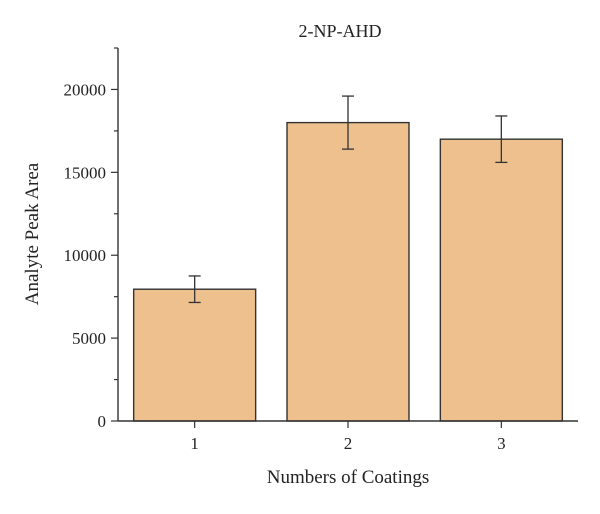 The width and height of the screenshot is (600, 514). I want to click on x-axis-label: Numbers of Coatings, so click(348, 477).